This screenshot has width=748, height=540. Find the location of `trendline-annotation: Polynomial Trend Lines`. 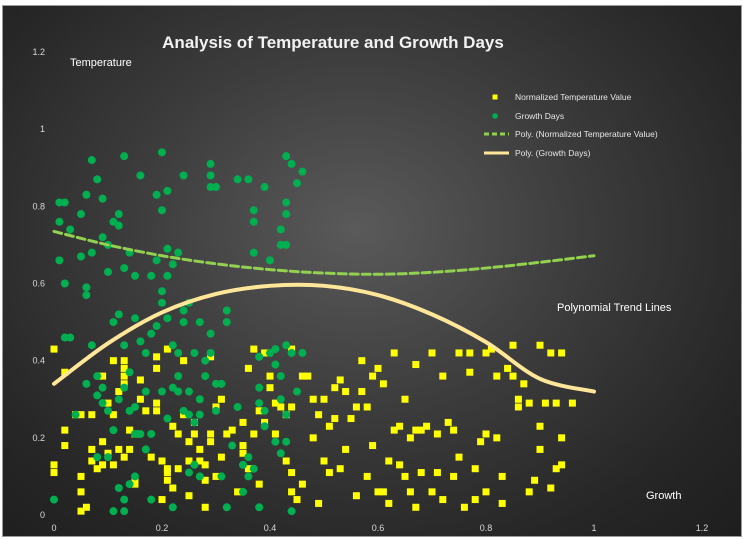

trendline-annotation: Polynomial Trend Lines is located at coordinates (614, 308).